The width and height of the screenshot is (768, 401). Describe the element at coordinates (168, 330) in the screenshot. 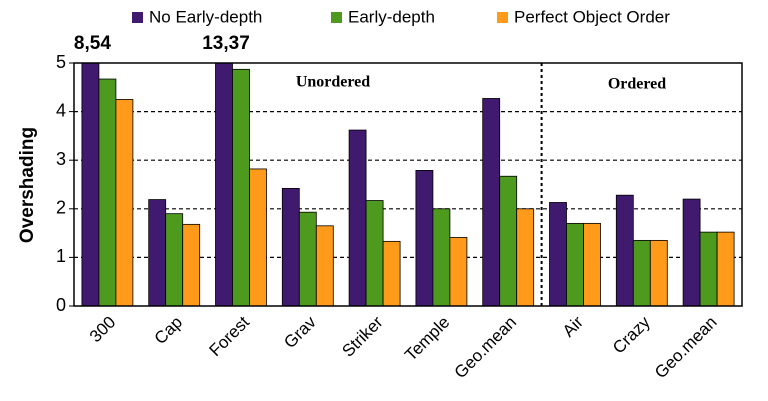

I see `x-tick-label: Cap` at that location.